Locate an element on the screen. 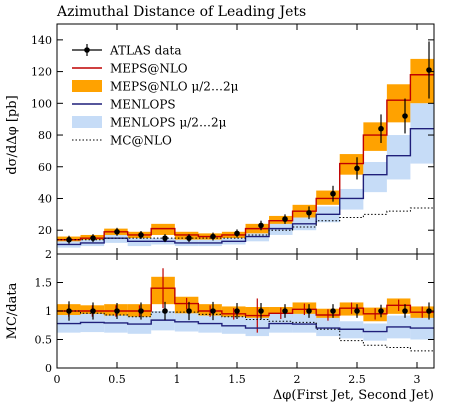 The height and width of the screenshot is (406, 450). legend-label-meps-nlo: MEPS@NLO is located at coordinates (149, 69).